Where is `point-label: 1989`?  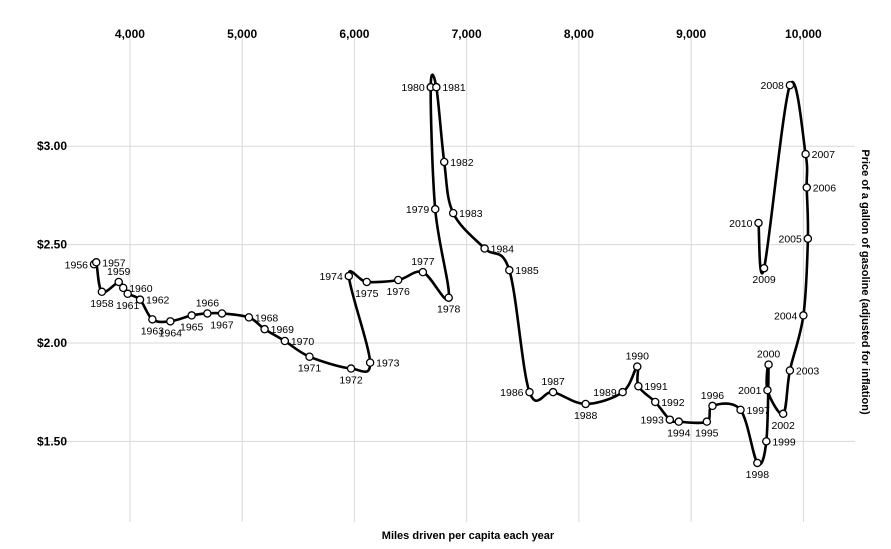
point-label: 1989 is located at coordinates (605, 393).